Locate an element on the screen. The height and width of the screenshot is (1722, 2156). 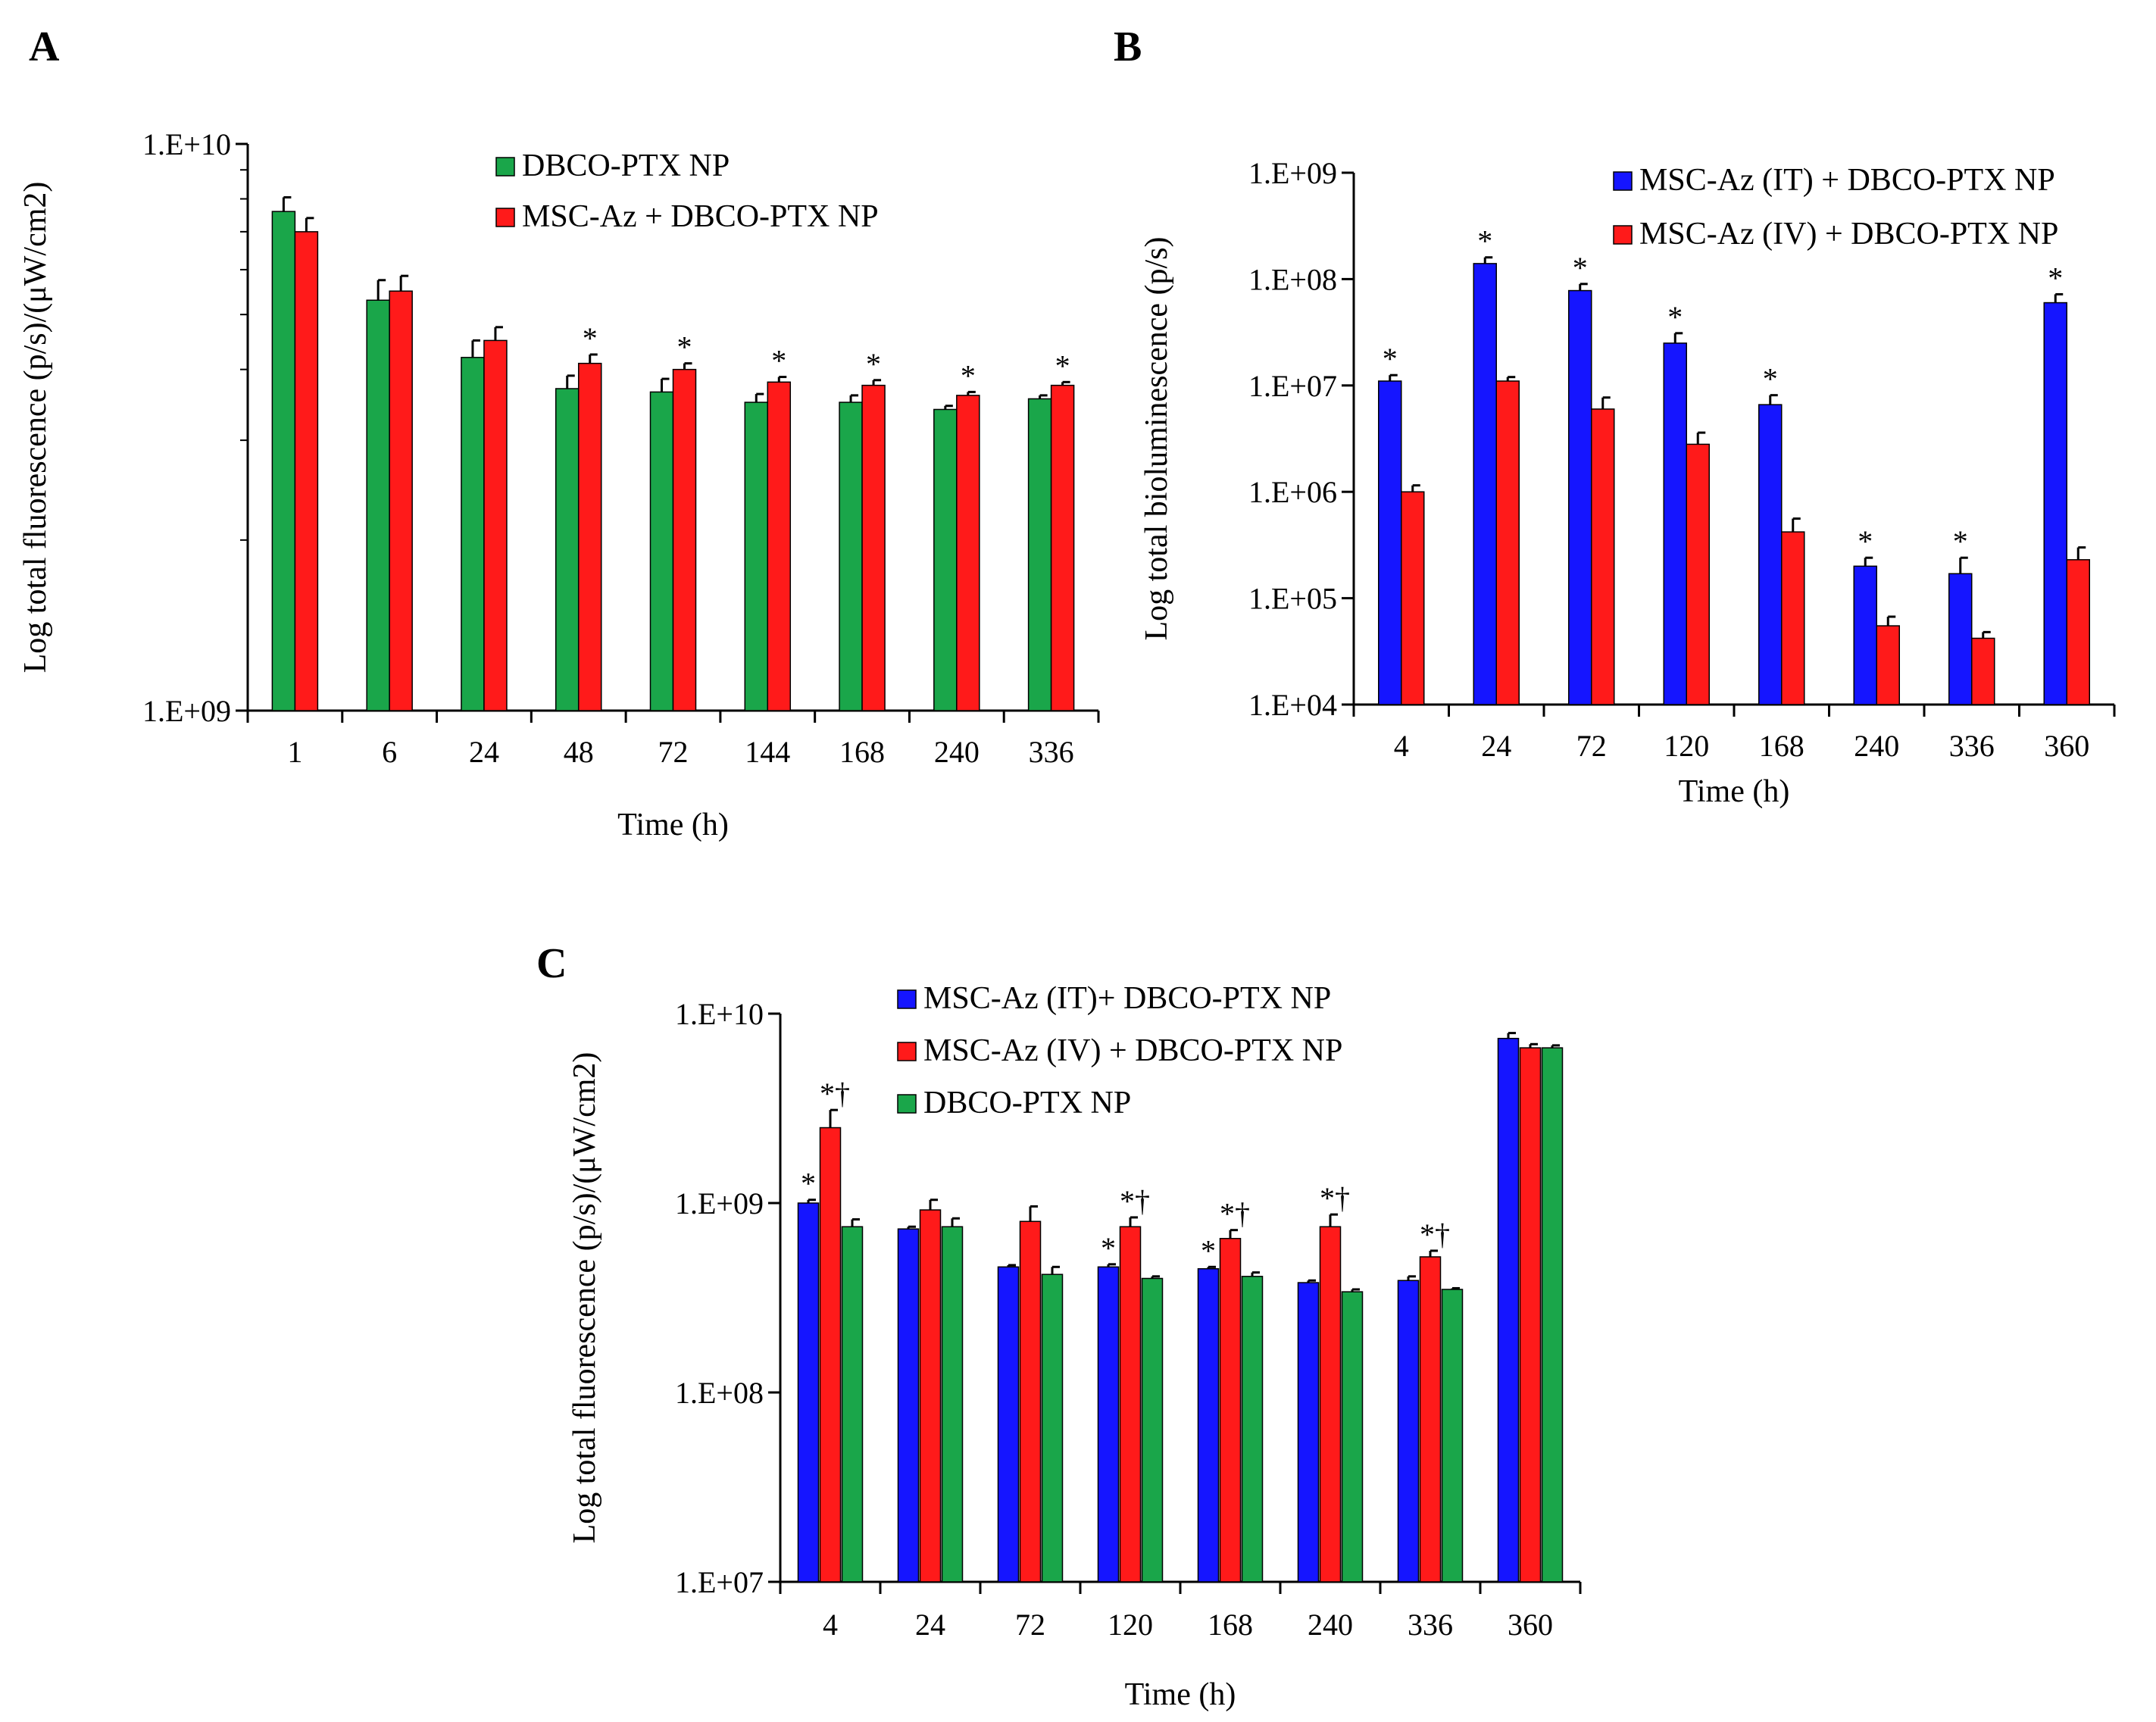
legend: DBCO-PTX NP MSC-Az + DBCO-PTX NP is located at coordinates (687, 191).